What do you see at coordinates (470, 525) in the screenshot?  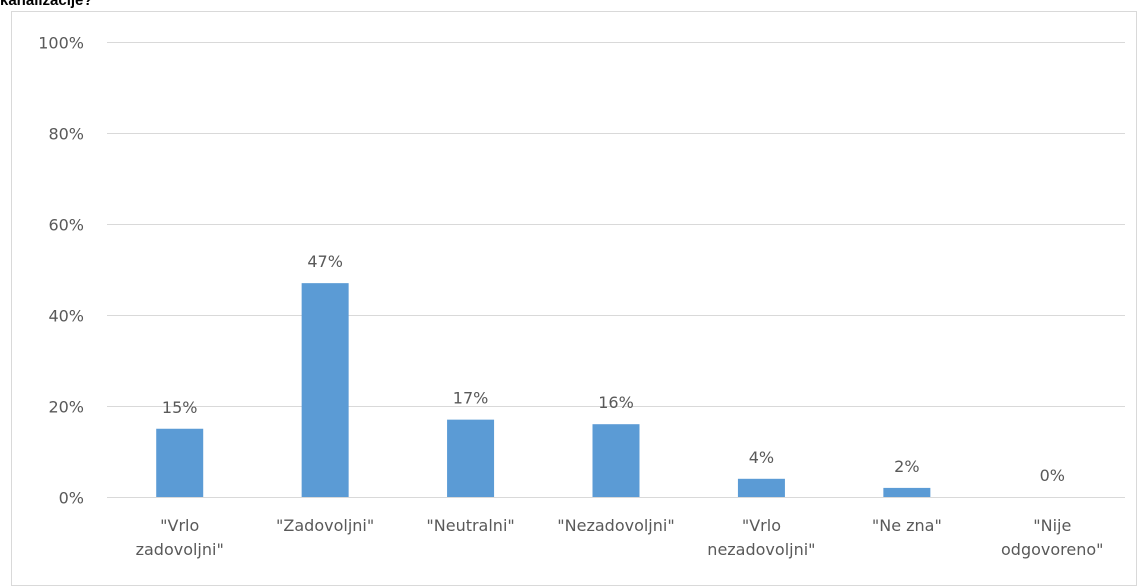 I see `x-tick-label: "Neutralni"` at bounding box center [470, 525].